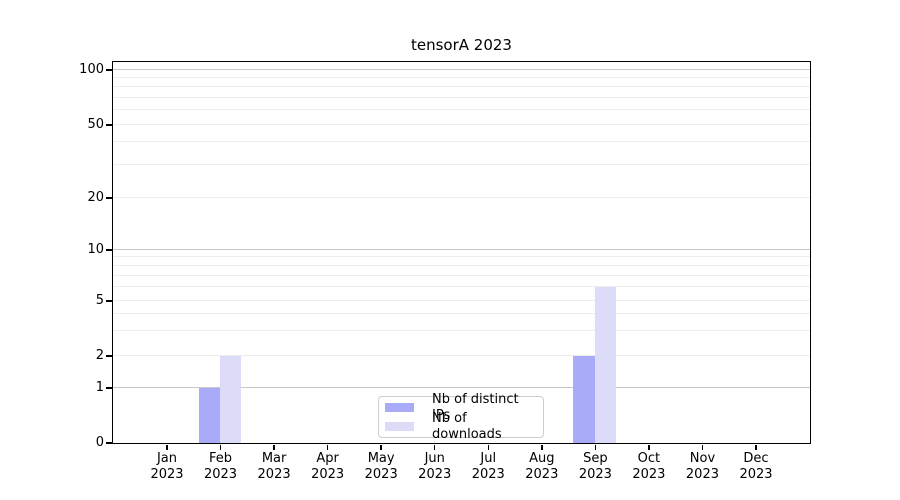  I want to click on legend-item-downloads: Nb of downloads, so click(461, 426).